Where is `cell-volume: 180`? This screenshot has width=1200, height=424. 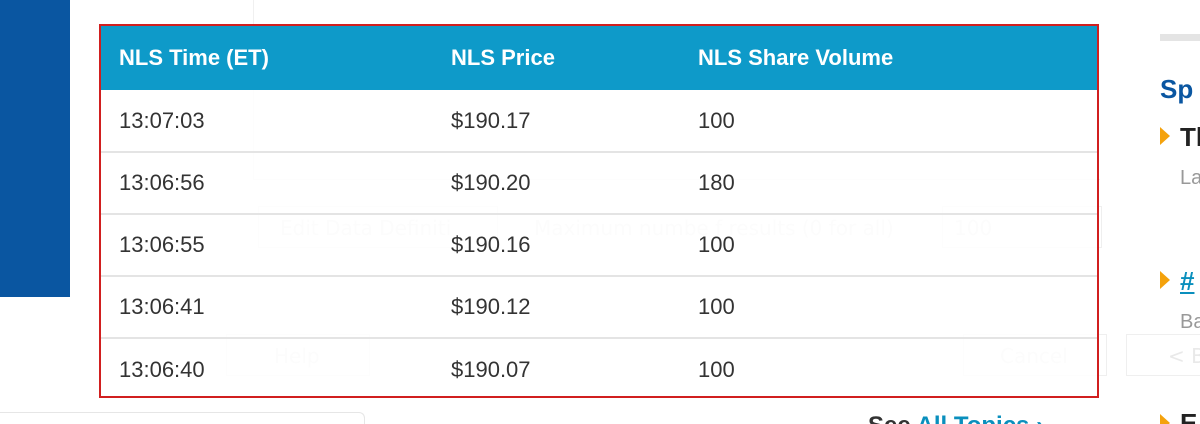 cell-volume: 180 is located at coordinates (888, 182).